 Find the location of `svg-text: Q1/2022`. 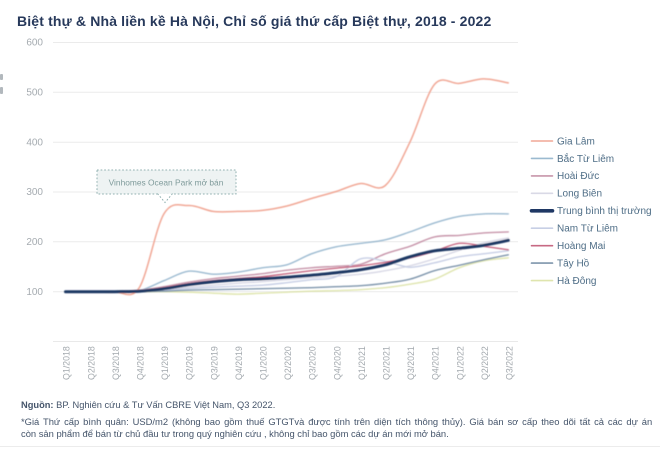

svg-text: Q1/2022 is located at coordinates (460, 363).